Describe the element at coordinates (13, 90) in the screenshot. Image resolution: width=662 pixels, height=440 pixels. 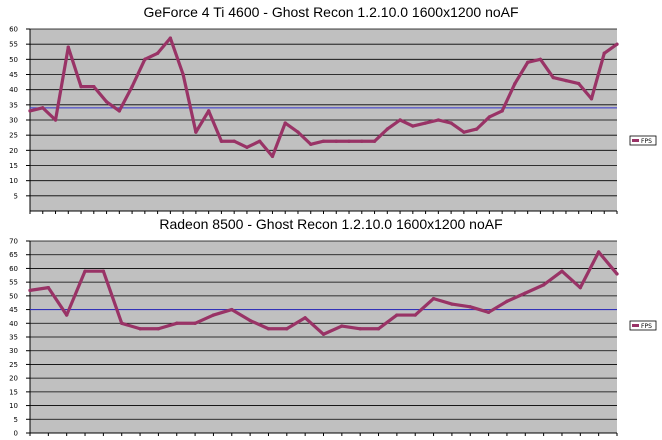
I see `y-tick-label: 40` at that location.